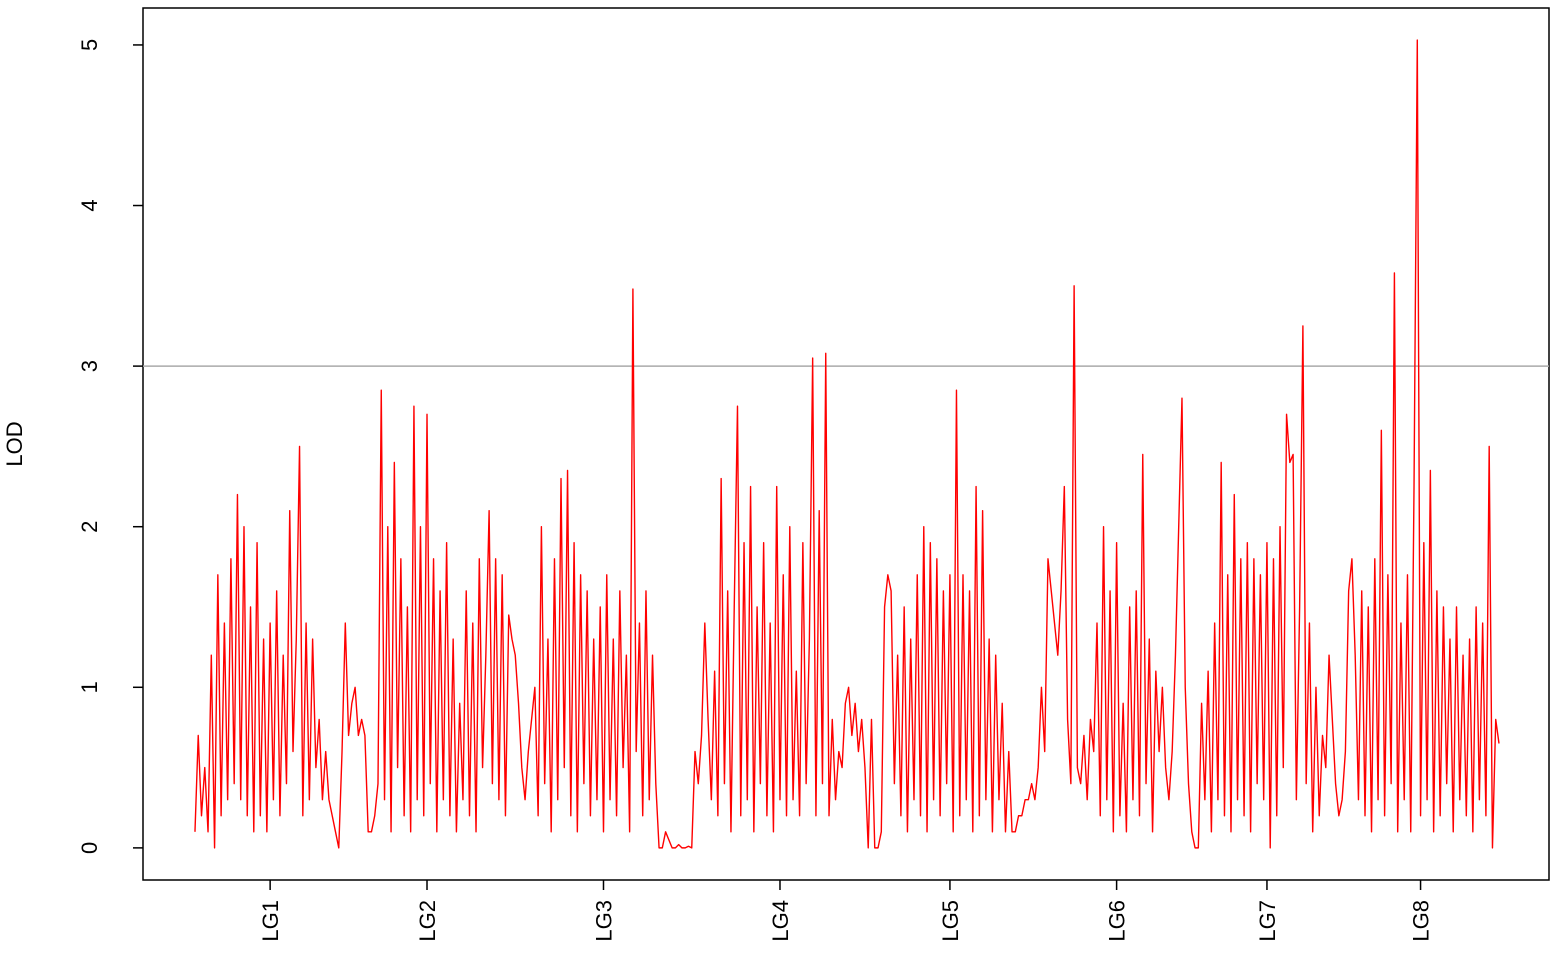 The image size is (1559, 954). What do you see at coordinates (89, 366) in the screenshot?
I see `y-tick-label: 3` at bounding box center [89, 366].